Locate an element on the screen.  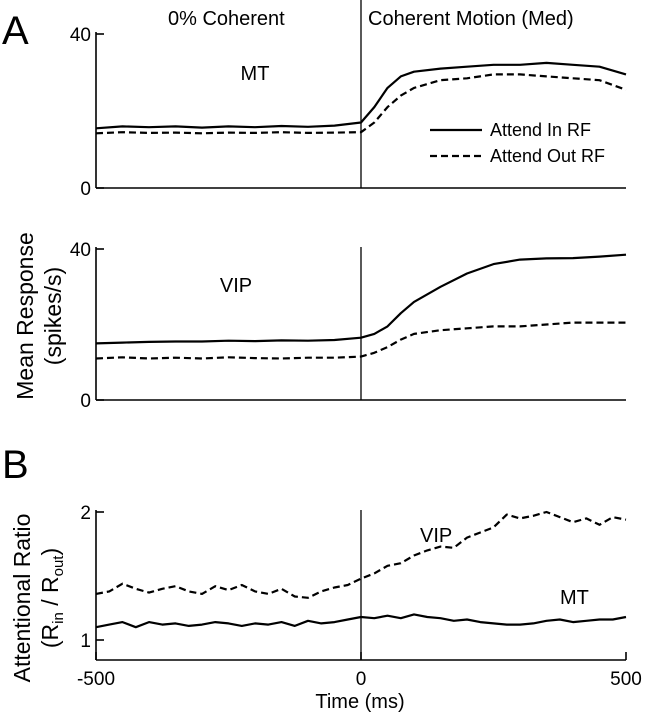
legend-entry: Attend Out RF is located at coordinates (547, 156).